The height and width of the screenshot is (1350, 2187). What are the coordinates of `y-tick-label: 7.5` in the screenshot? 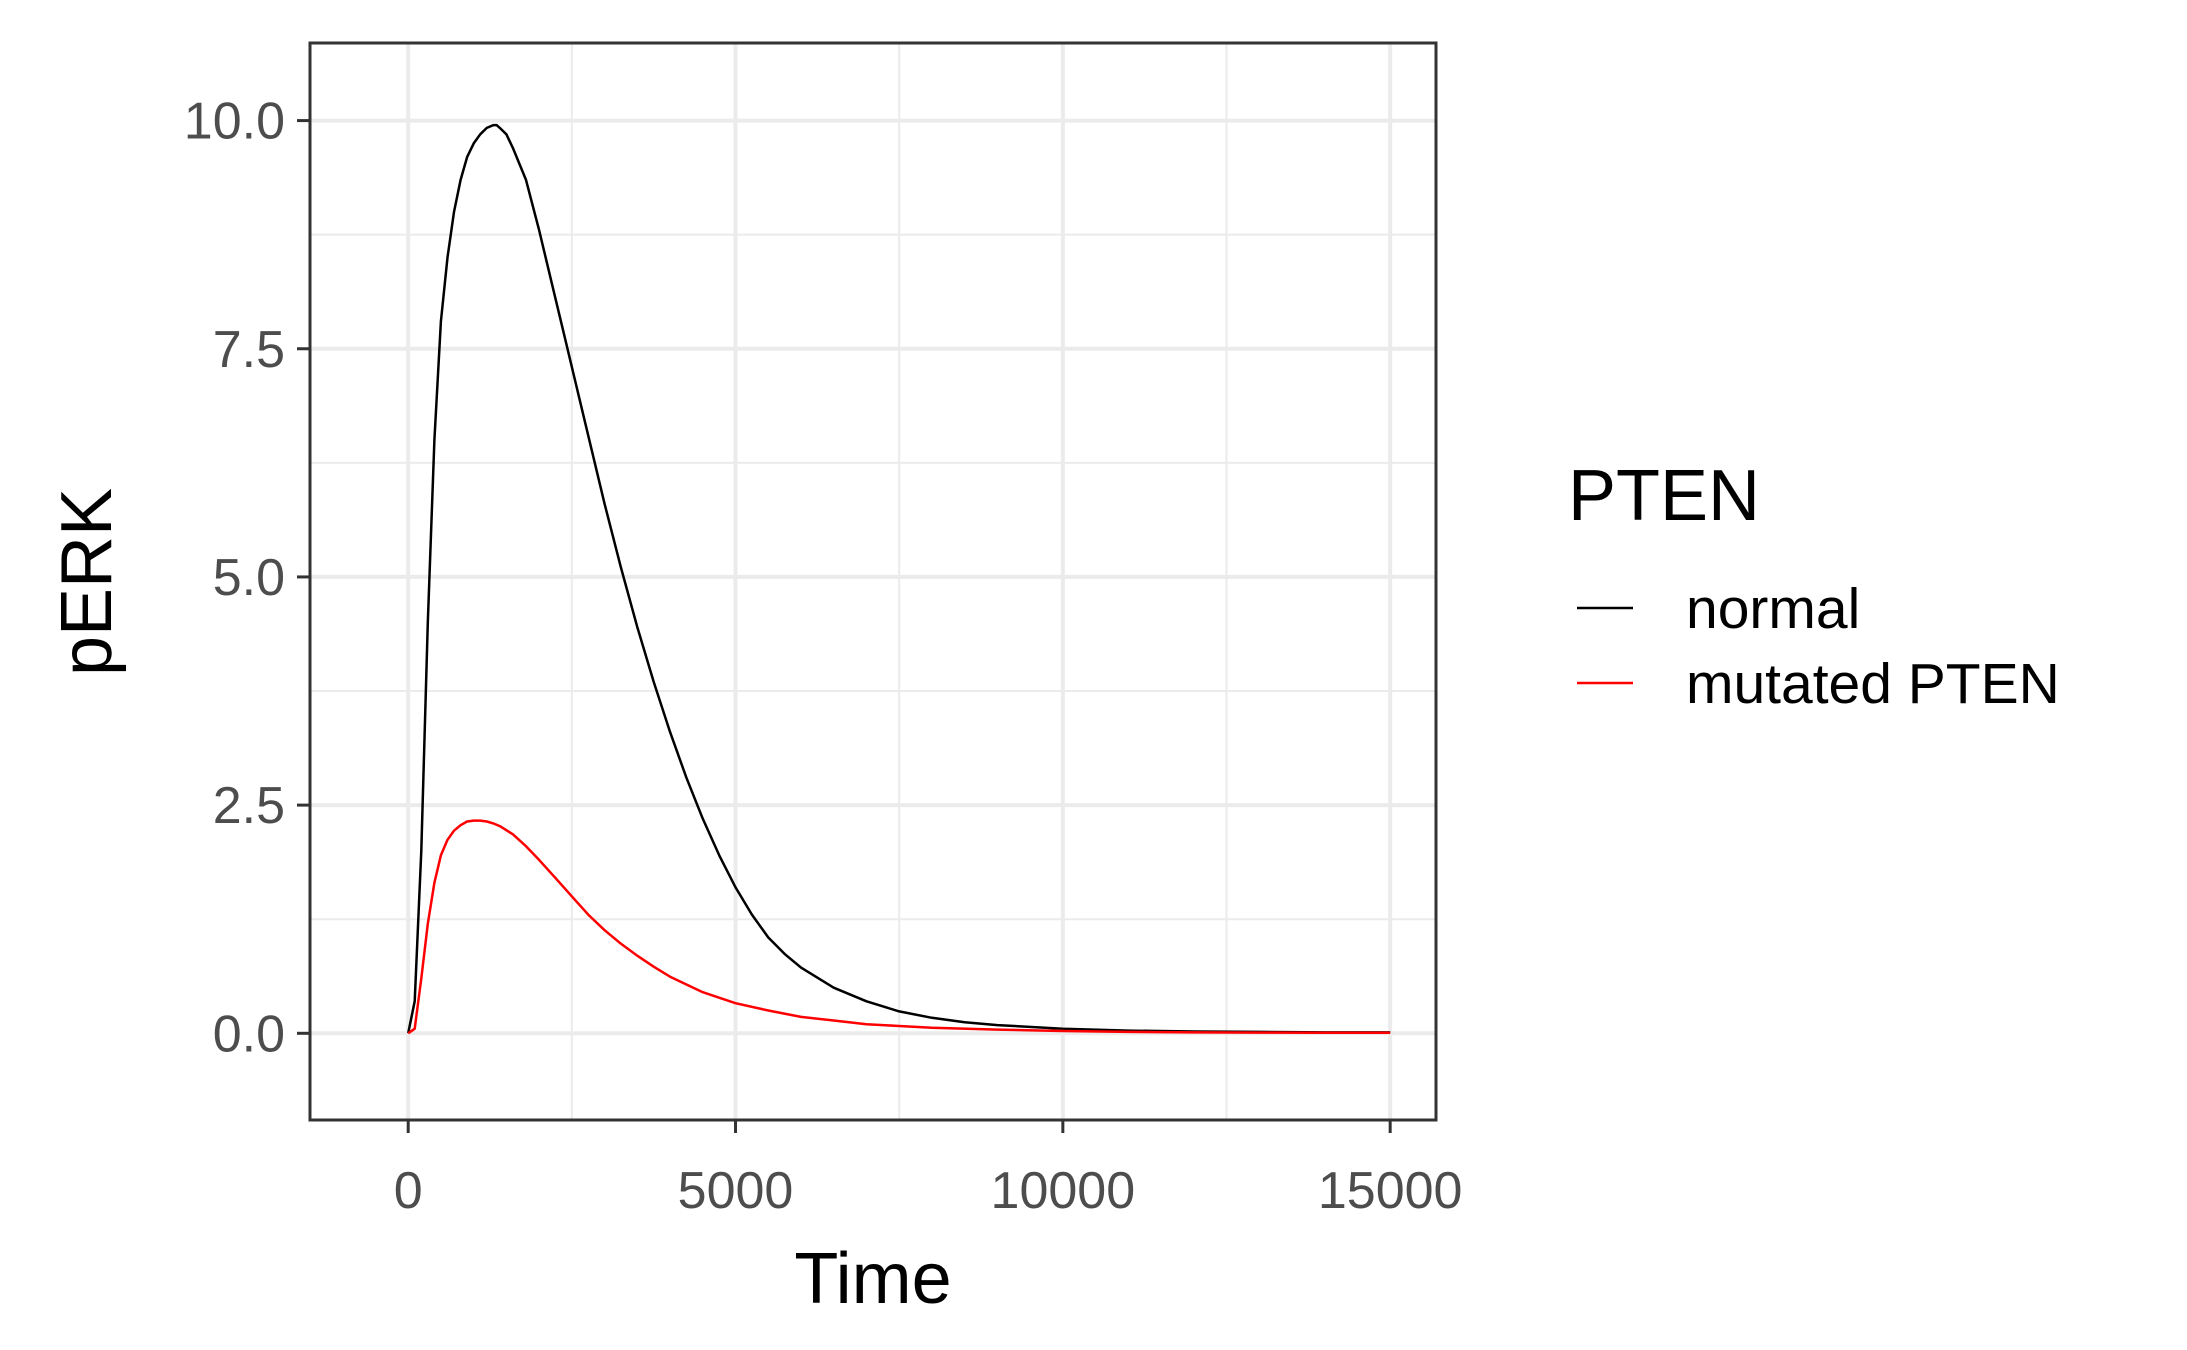 It's located at (249, 350).